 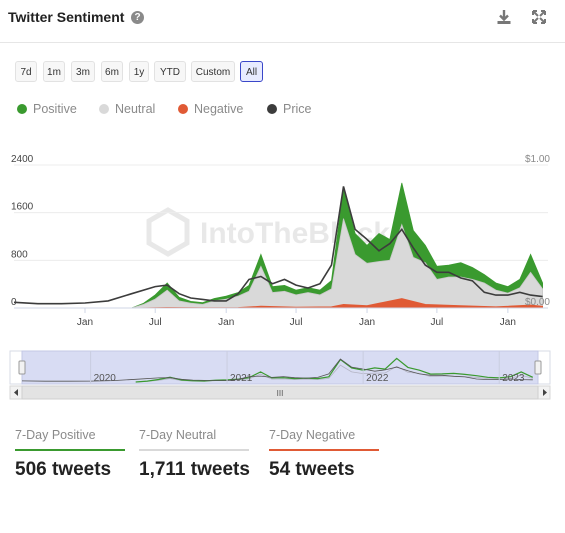 I want to click on range-all-button: All, so click(x=251, y=71).